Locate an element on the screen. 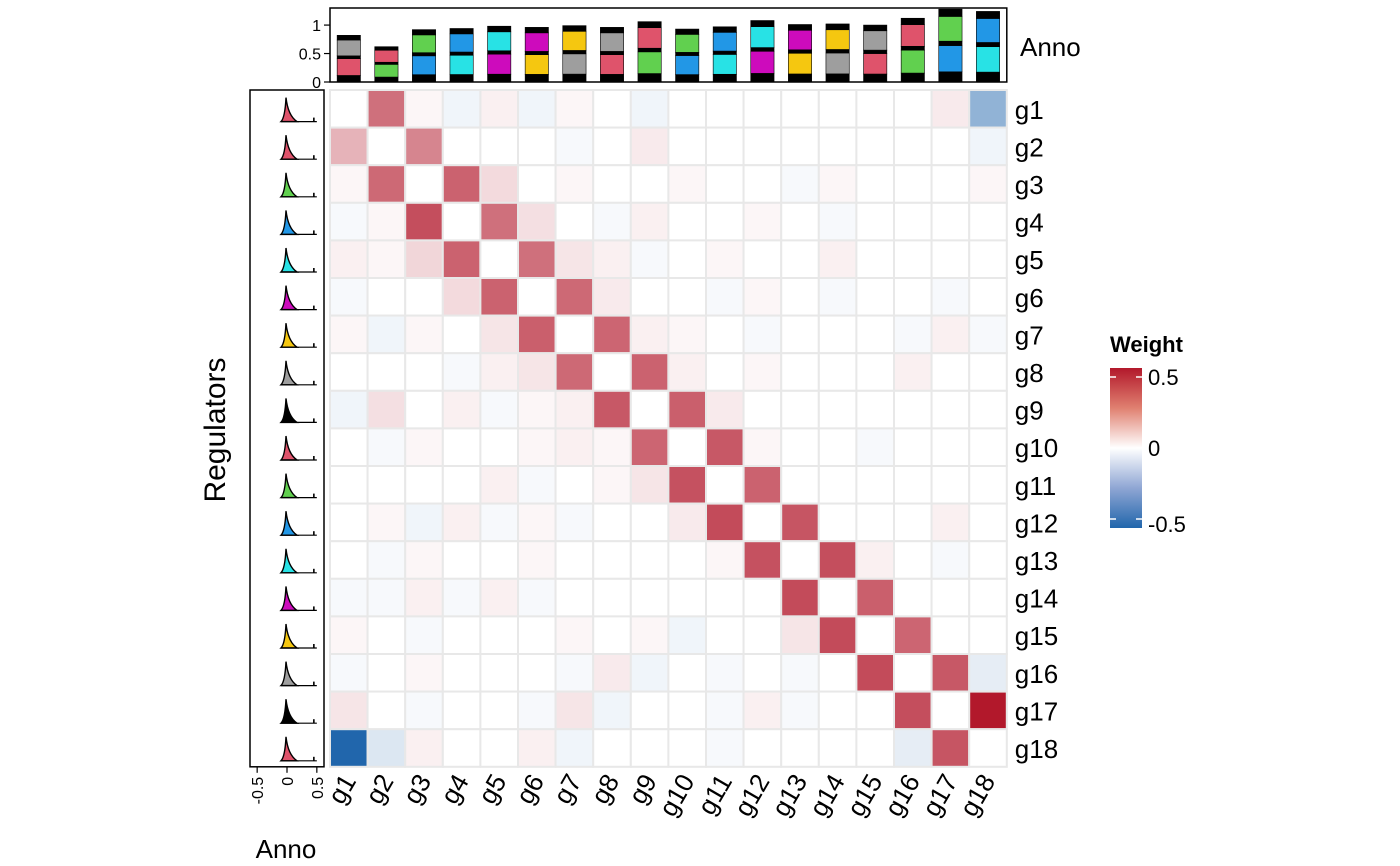 The image size is (1400, 866). column-label-g13: g13 is located at coordinates (790, 795).